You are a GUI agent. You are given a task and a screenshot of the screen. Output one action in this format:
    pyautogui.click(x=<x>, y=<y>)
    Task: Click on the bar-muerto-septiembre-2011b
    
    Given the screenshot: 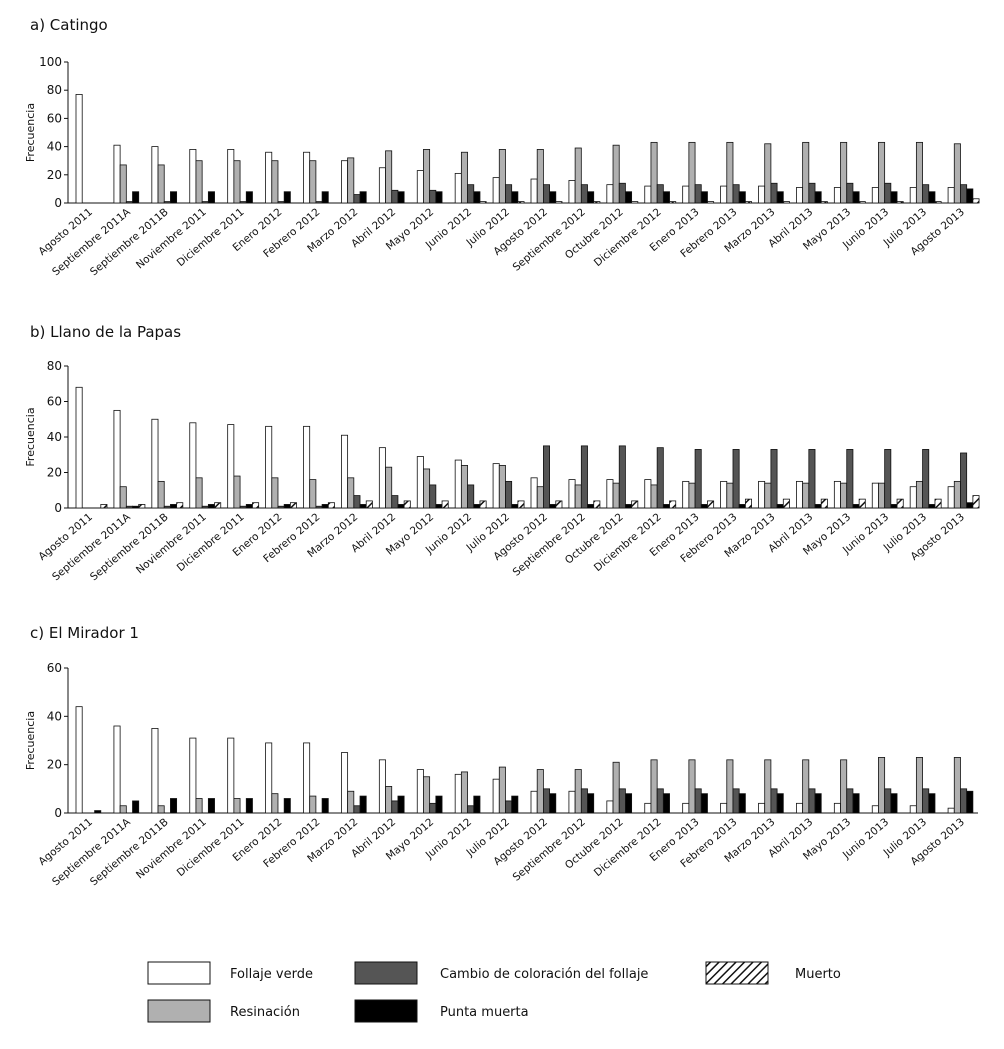 What is the action you would take?
    pyautogui.click(x=180, y=505)
    